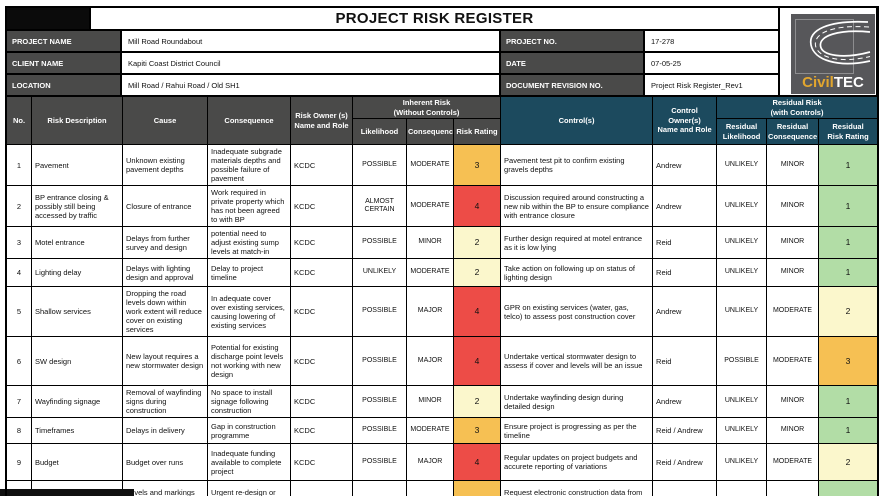  What do you see at coordinates (19, 120) in the screenshot?
I see `col-no: No.` at bounding box center [19, 120].